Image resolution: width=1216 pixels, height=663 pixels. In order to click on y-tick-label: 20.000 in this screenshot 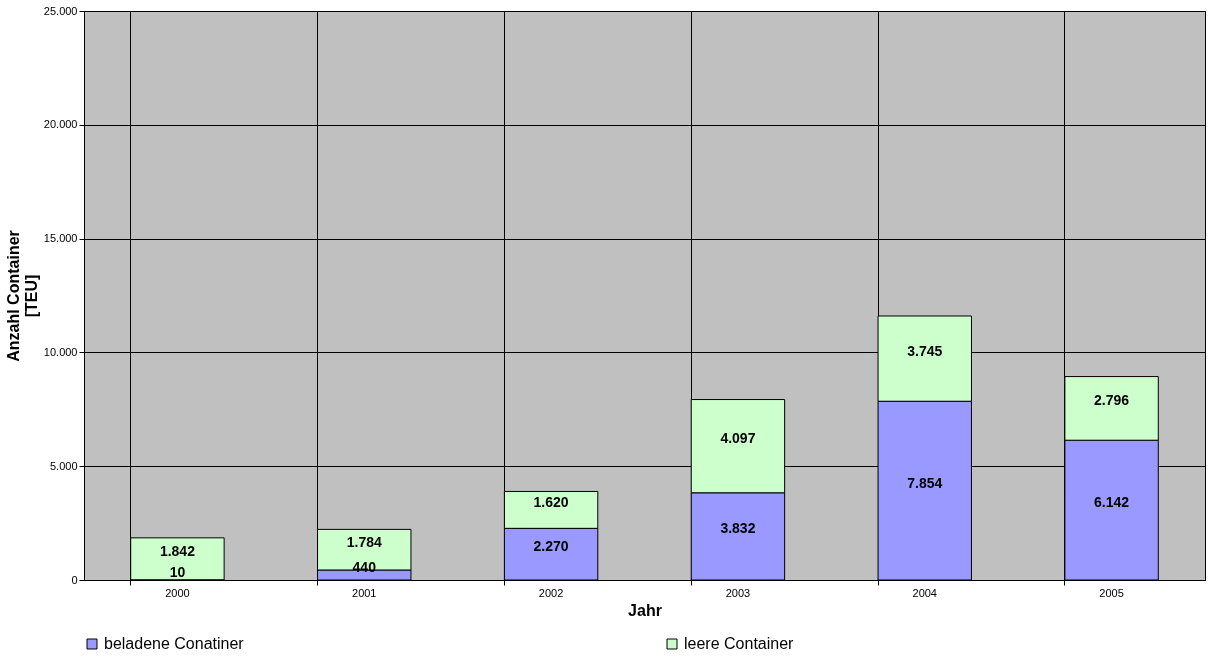, I will do `click(60, 124)`.